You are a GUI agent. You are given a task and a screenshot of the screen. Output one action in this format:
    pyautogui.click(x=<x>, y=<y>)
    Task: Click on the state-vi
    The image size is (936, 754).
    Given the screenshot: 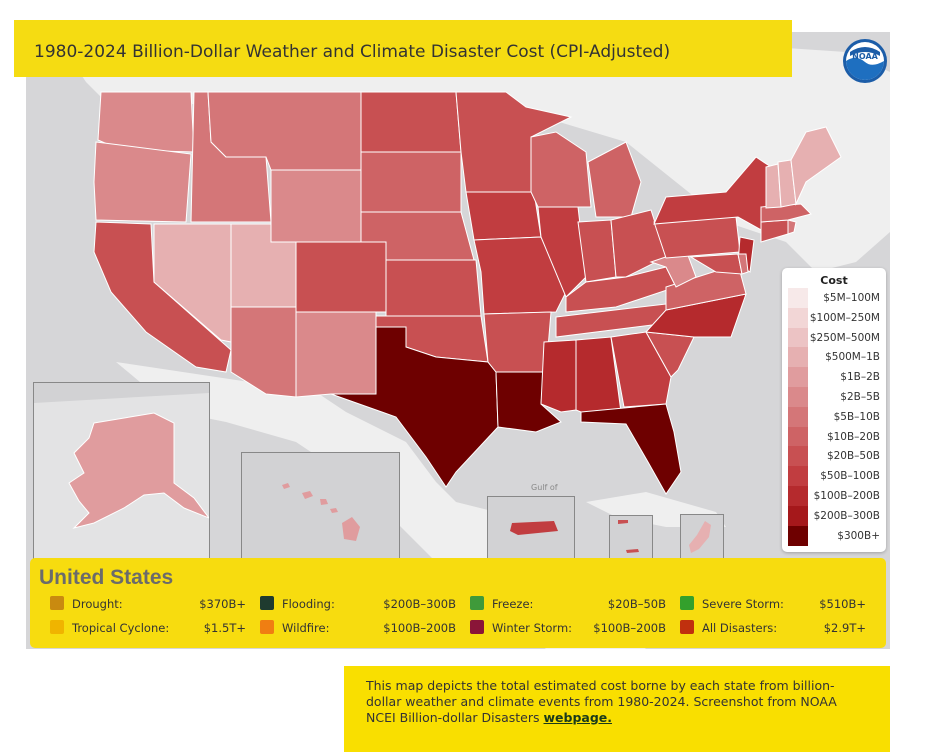 What is the action you would take?
    pyautogui.click(x=628, y=536)
    